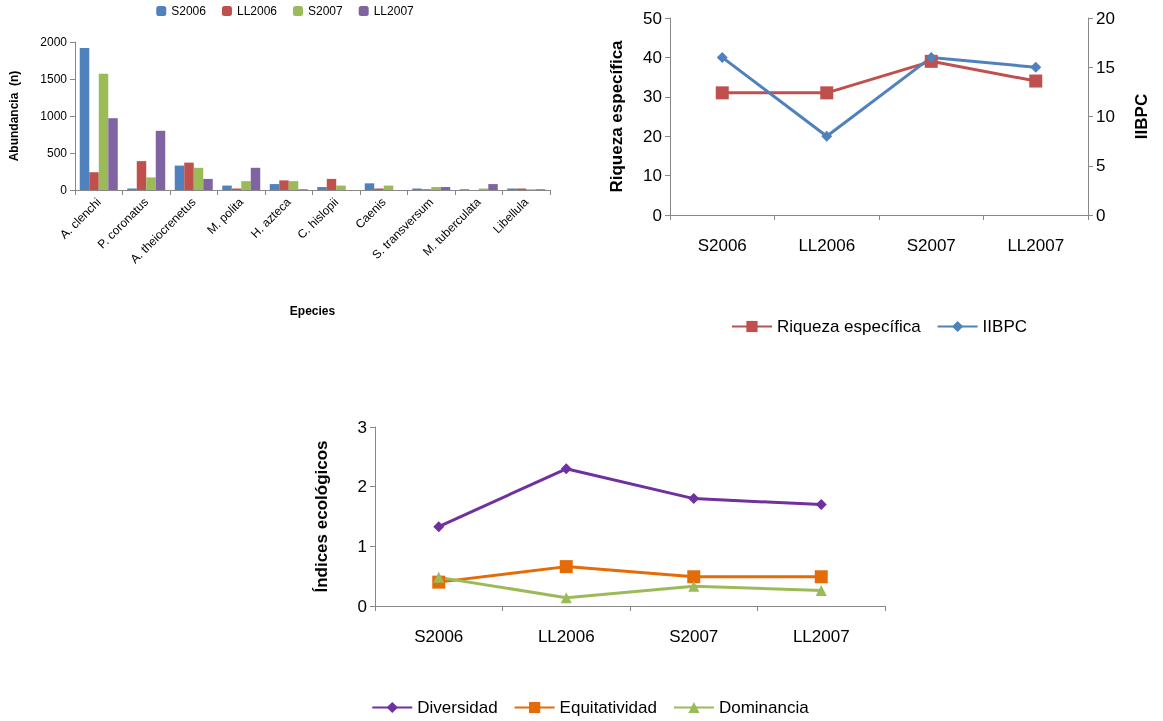 The width and height of the screenshot is (1163, 721). I want to click on y-axis-title: Riqueza específica, so click(616, 116).